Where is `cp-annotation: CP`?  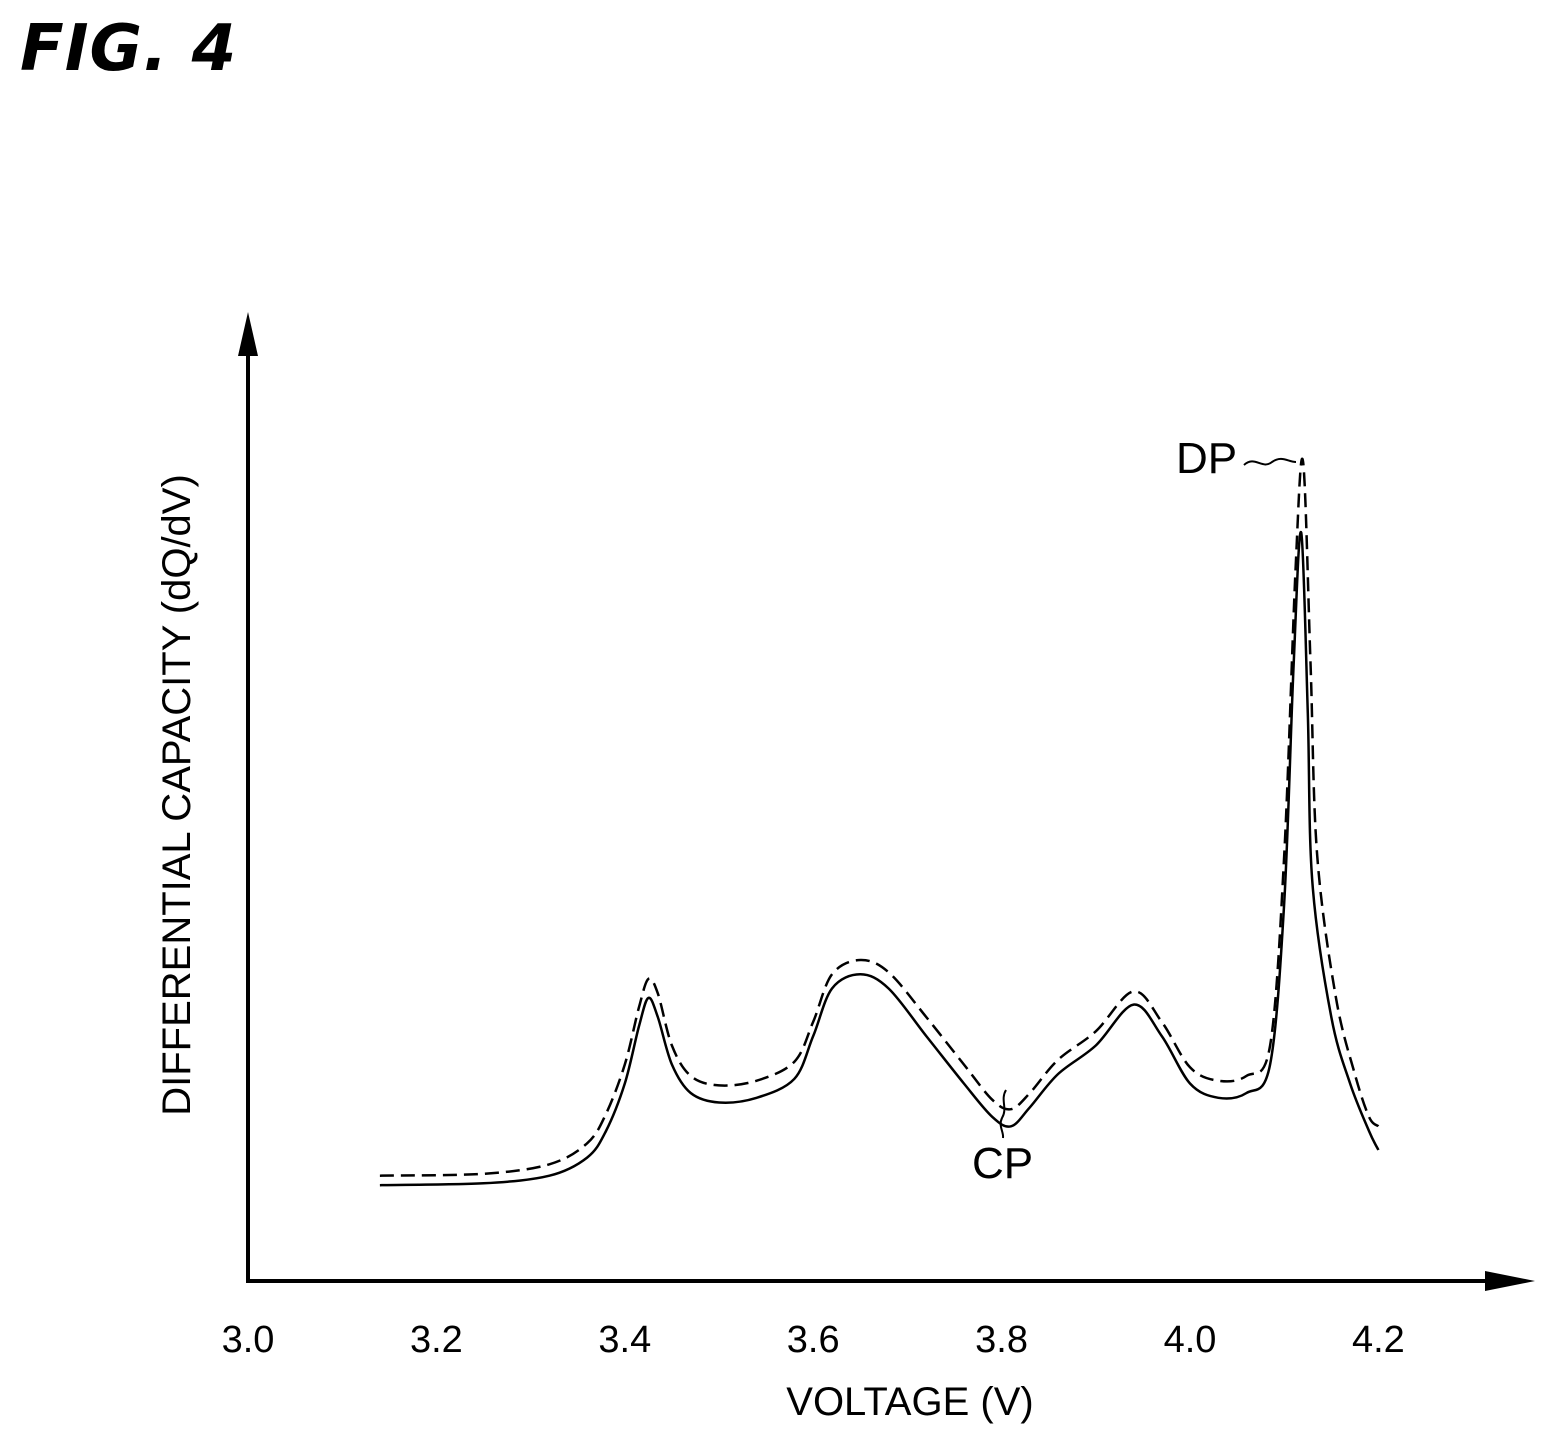 cp-annotation: CP is located at coordinates (1002, 1163).